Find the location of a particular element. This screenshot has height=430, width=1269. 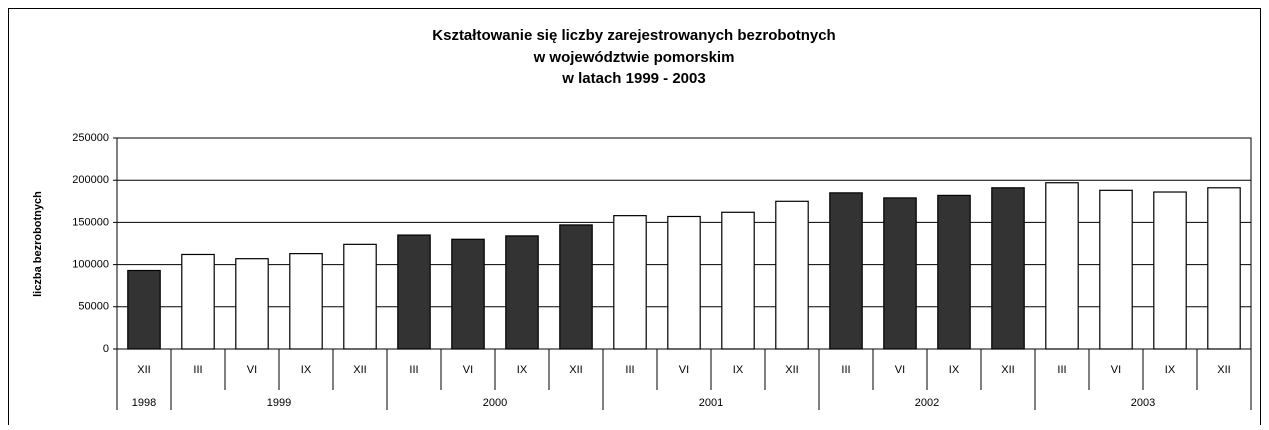

y-tick-label: 0 is located at coordinates (106, 349).